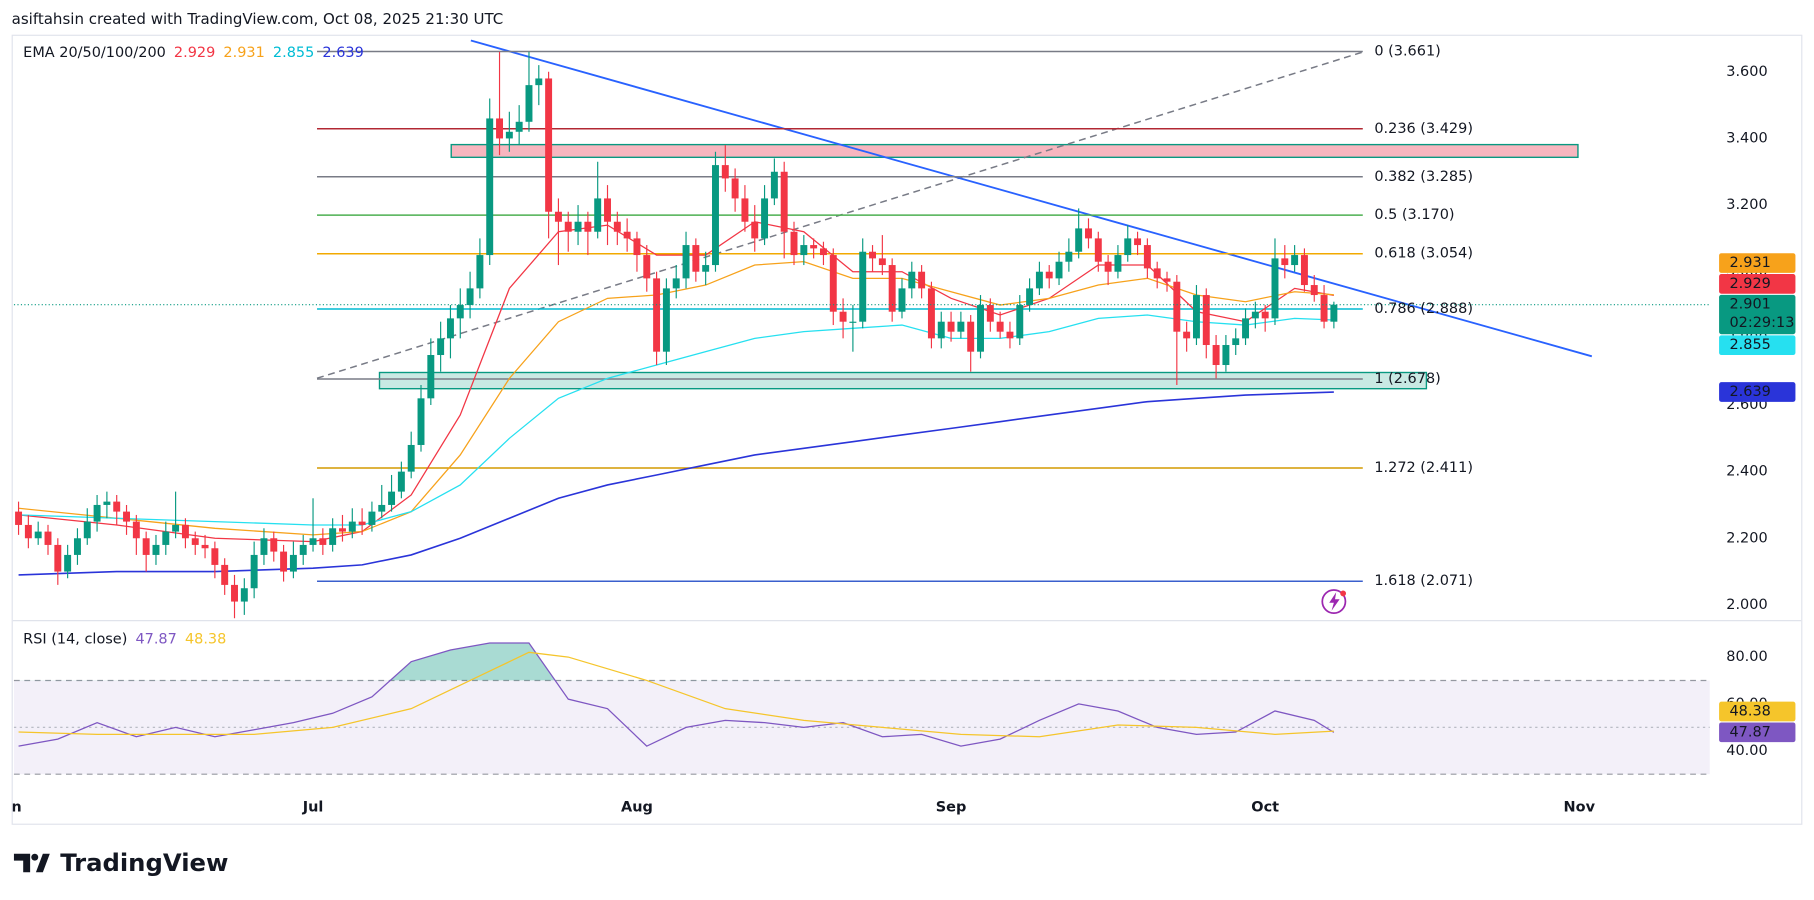 The height and width of the screenshot is (900, 1814). I want to click on x-tick-label: Jul, so click(313, 807).